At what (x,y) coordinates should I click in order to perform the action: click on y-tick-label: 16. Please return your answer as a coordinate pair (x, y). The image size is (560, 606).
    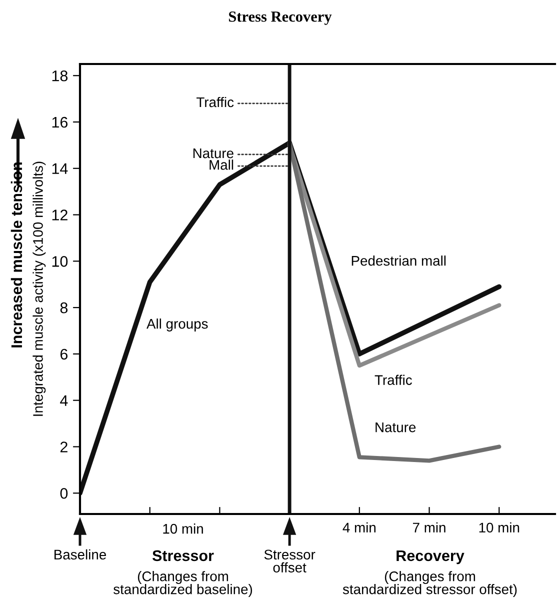
    Looking at the image, I should click on (60, 122).